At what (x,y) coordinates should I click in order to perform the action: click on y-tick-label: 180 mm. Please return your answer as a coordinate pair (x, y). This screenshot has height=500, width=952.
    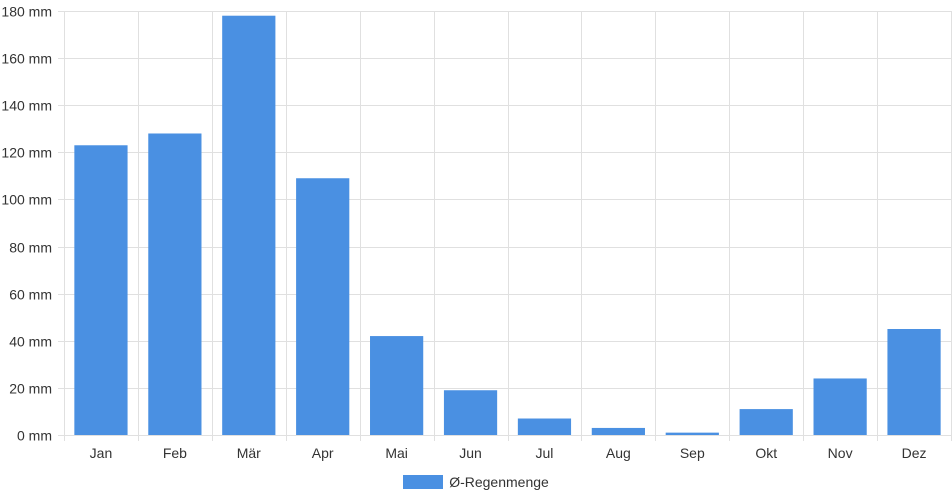
    Looking at the image, I should click on (26, 12).